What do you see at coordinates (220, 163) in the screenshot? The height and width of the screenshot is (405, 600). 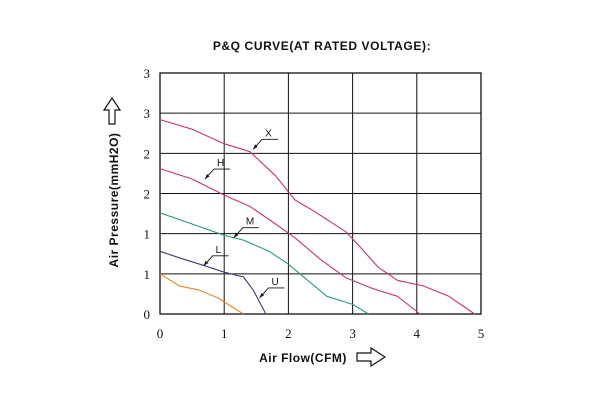 I see `curve-label-h: H` at bounding box center [220, 163].